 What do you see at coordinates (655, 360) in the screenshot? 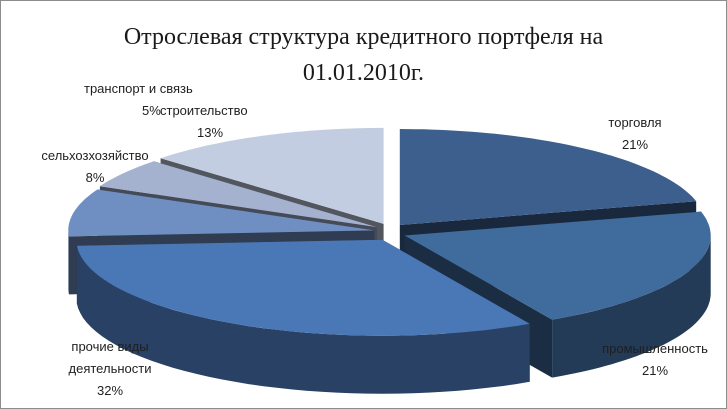
I see `label-promyshlennost: промышленность 21%` at bounding box center [655, 360].